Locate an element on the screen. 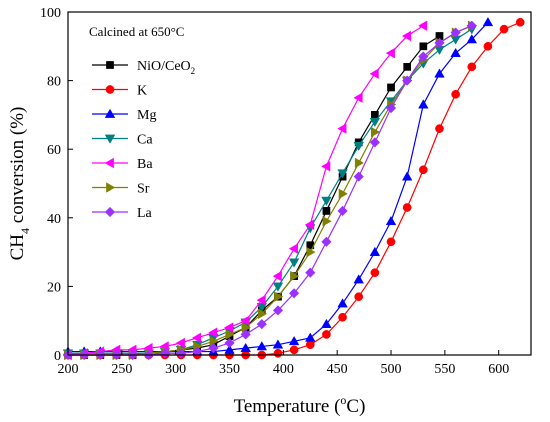 Image resolution: width=550 pixels, height=422 pixels. legend-item: Ba is located at coordinates (122, 164).